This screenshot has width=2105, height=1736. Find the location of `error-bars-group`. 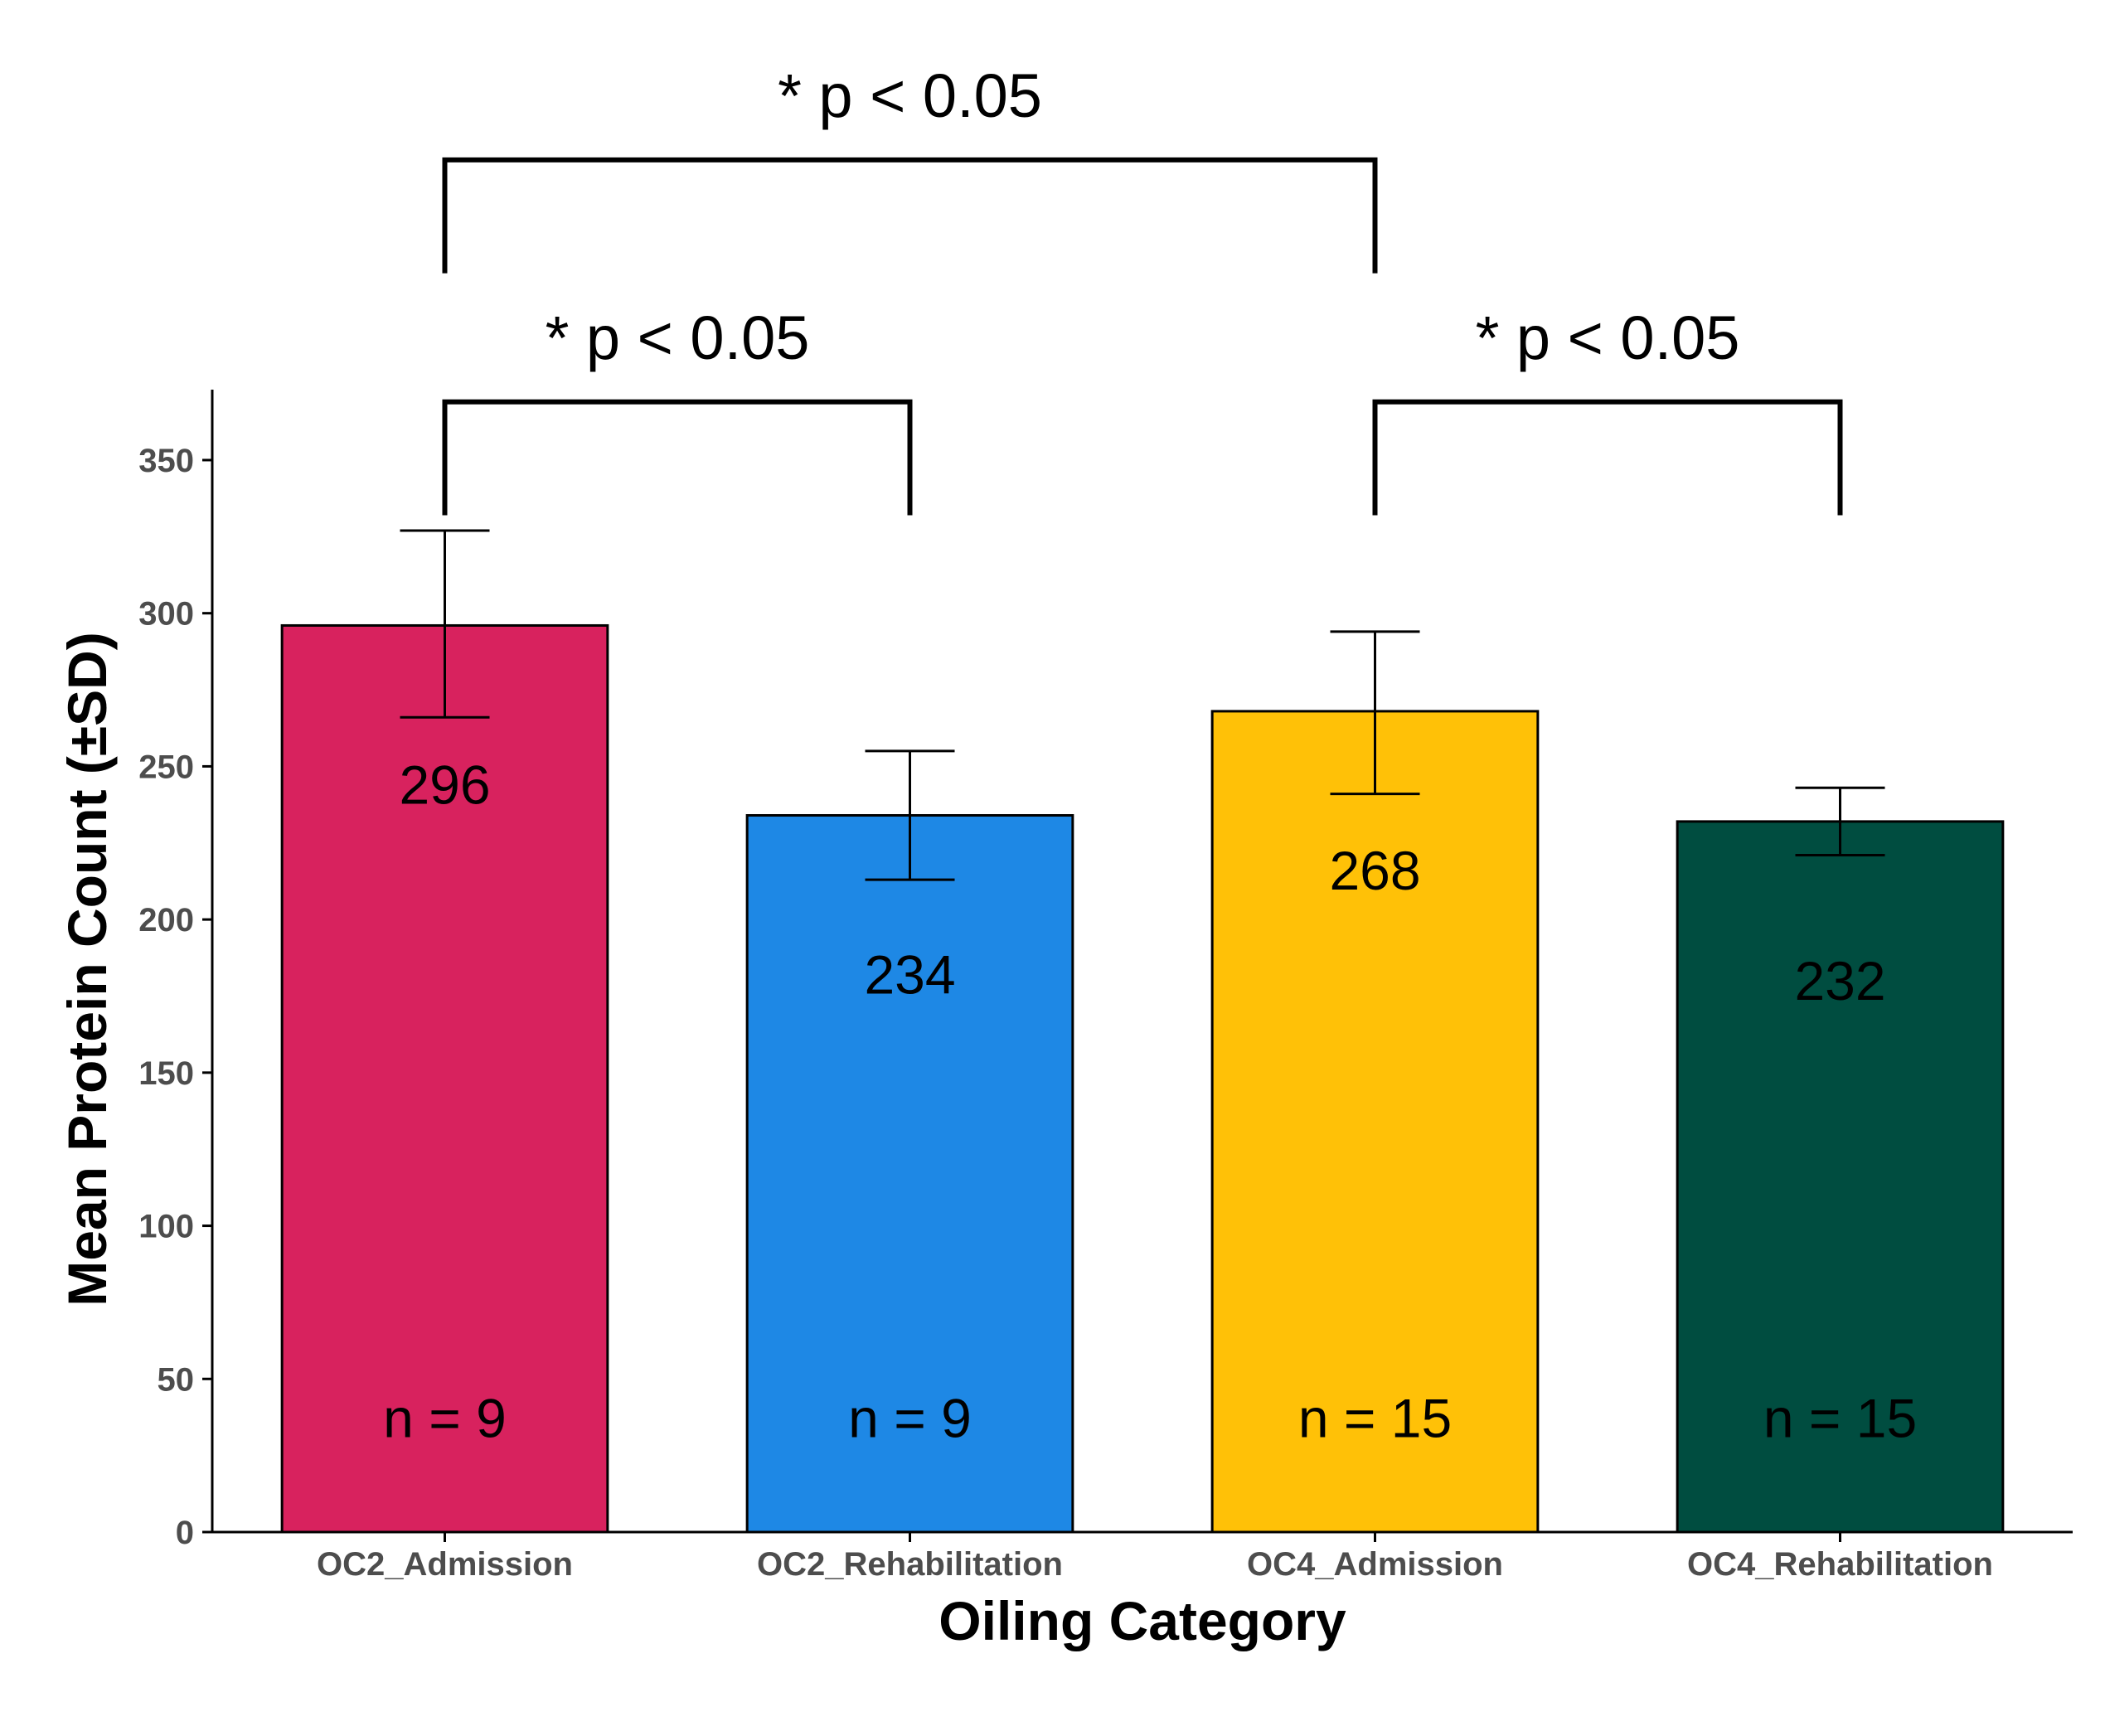

error-bars-group is located at coordinates (1142, 705).